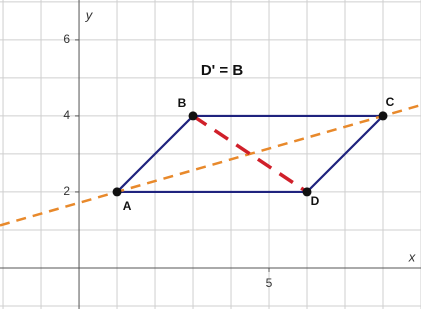 The height and width of the screenshot is (309, 421). What do you see at coordinates (250, 154) in the screenshot?
I see `dashed-line` at bounding box center [250, 154].